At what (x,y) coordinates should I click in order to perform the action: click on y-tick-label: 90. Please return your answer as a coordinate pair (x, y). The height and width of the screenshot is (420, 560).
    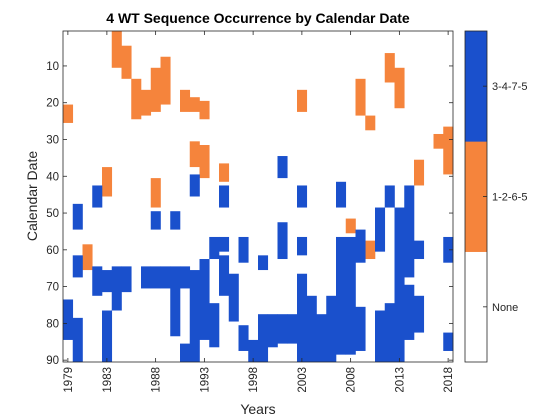
    Looking at the image, I should click on (52, 361).